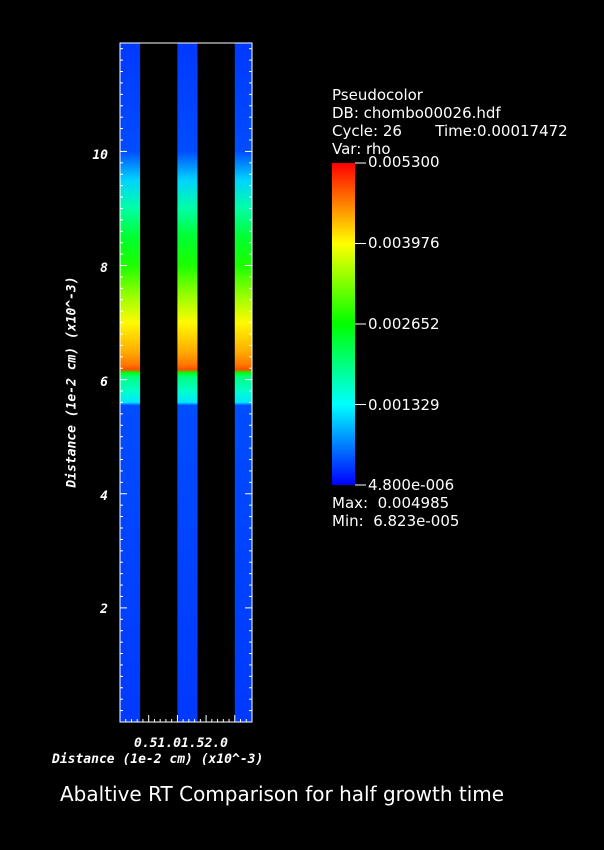 This screenshot has width=604, height=850. I want to click on colorbar-label-3: 0.002652, so click(404, 324).